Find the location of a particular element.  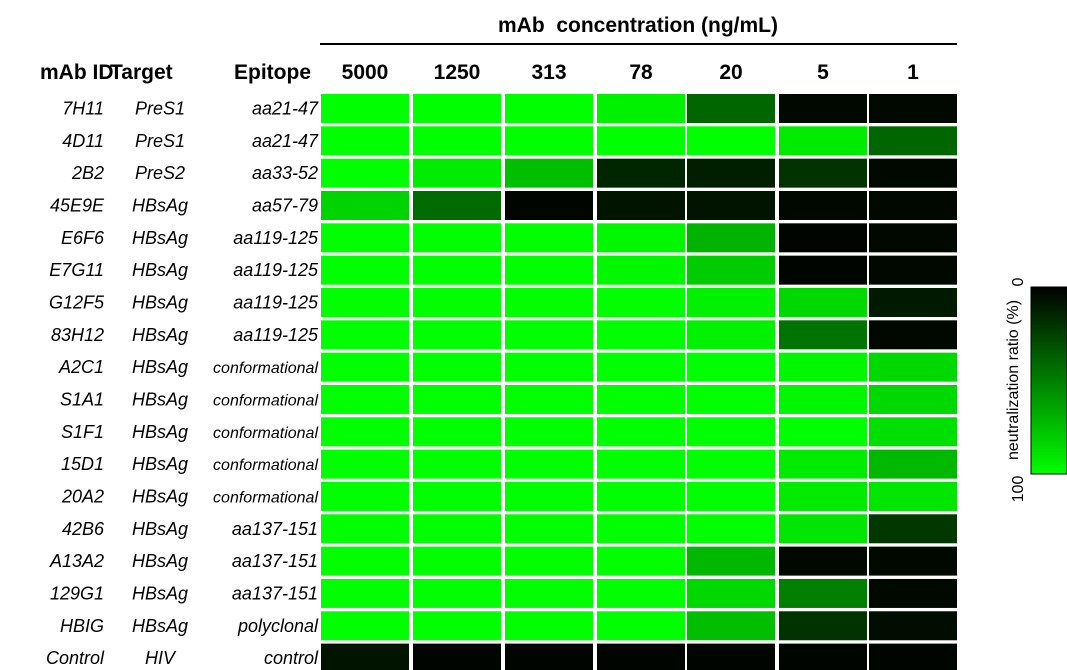

column-label: 1250 is located at coordinates (457, 72).